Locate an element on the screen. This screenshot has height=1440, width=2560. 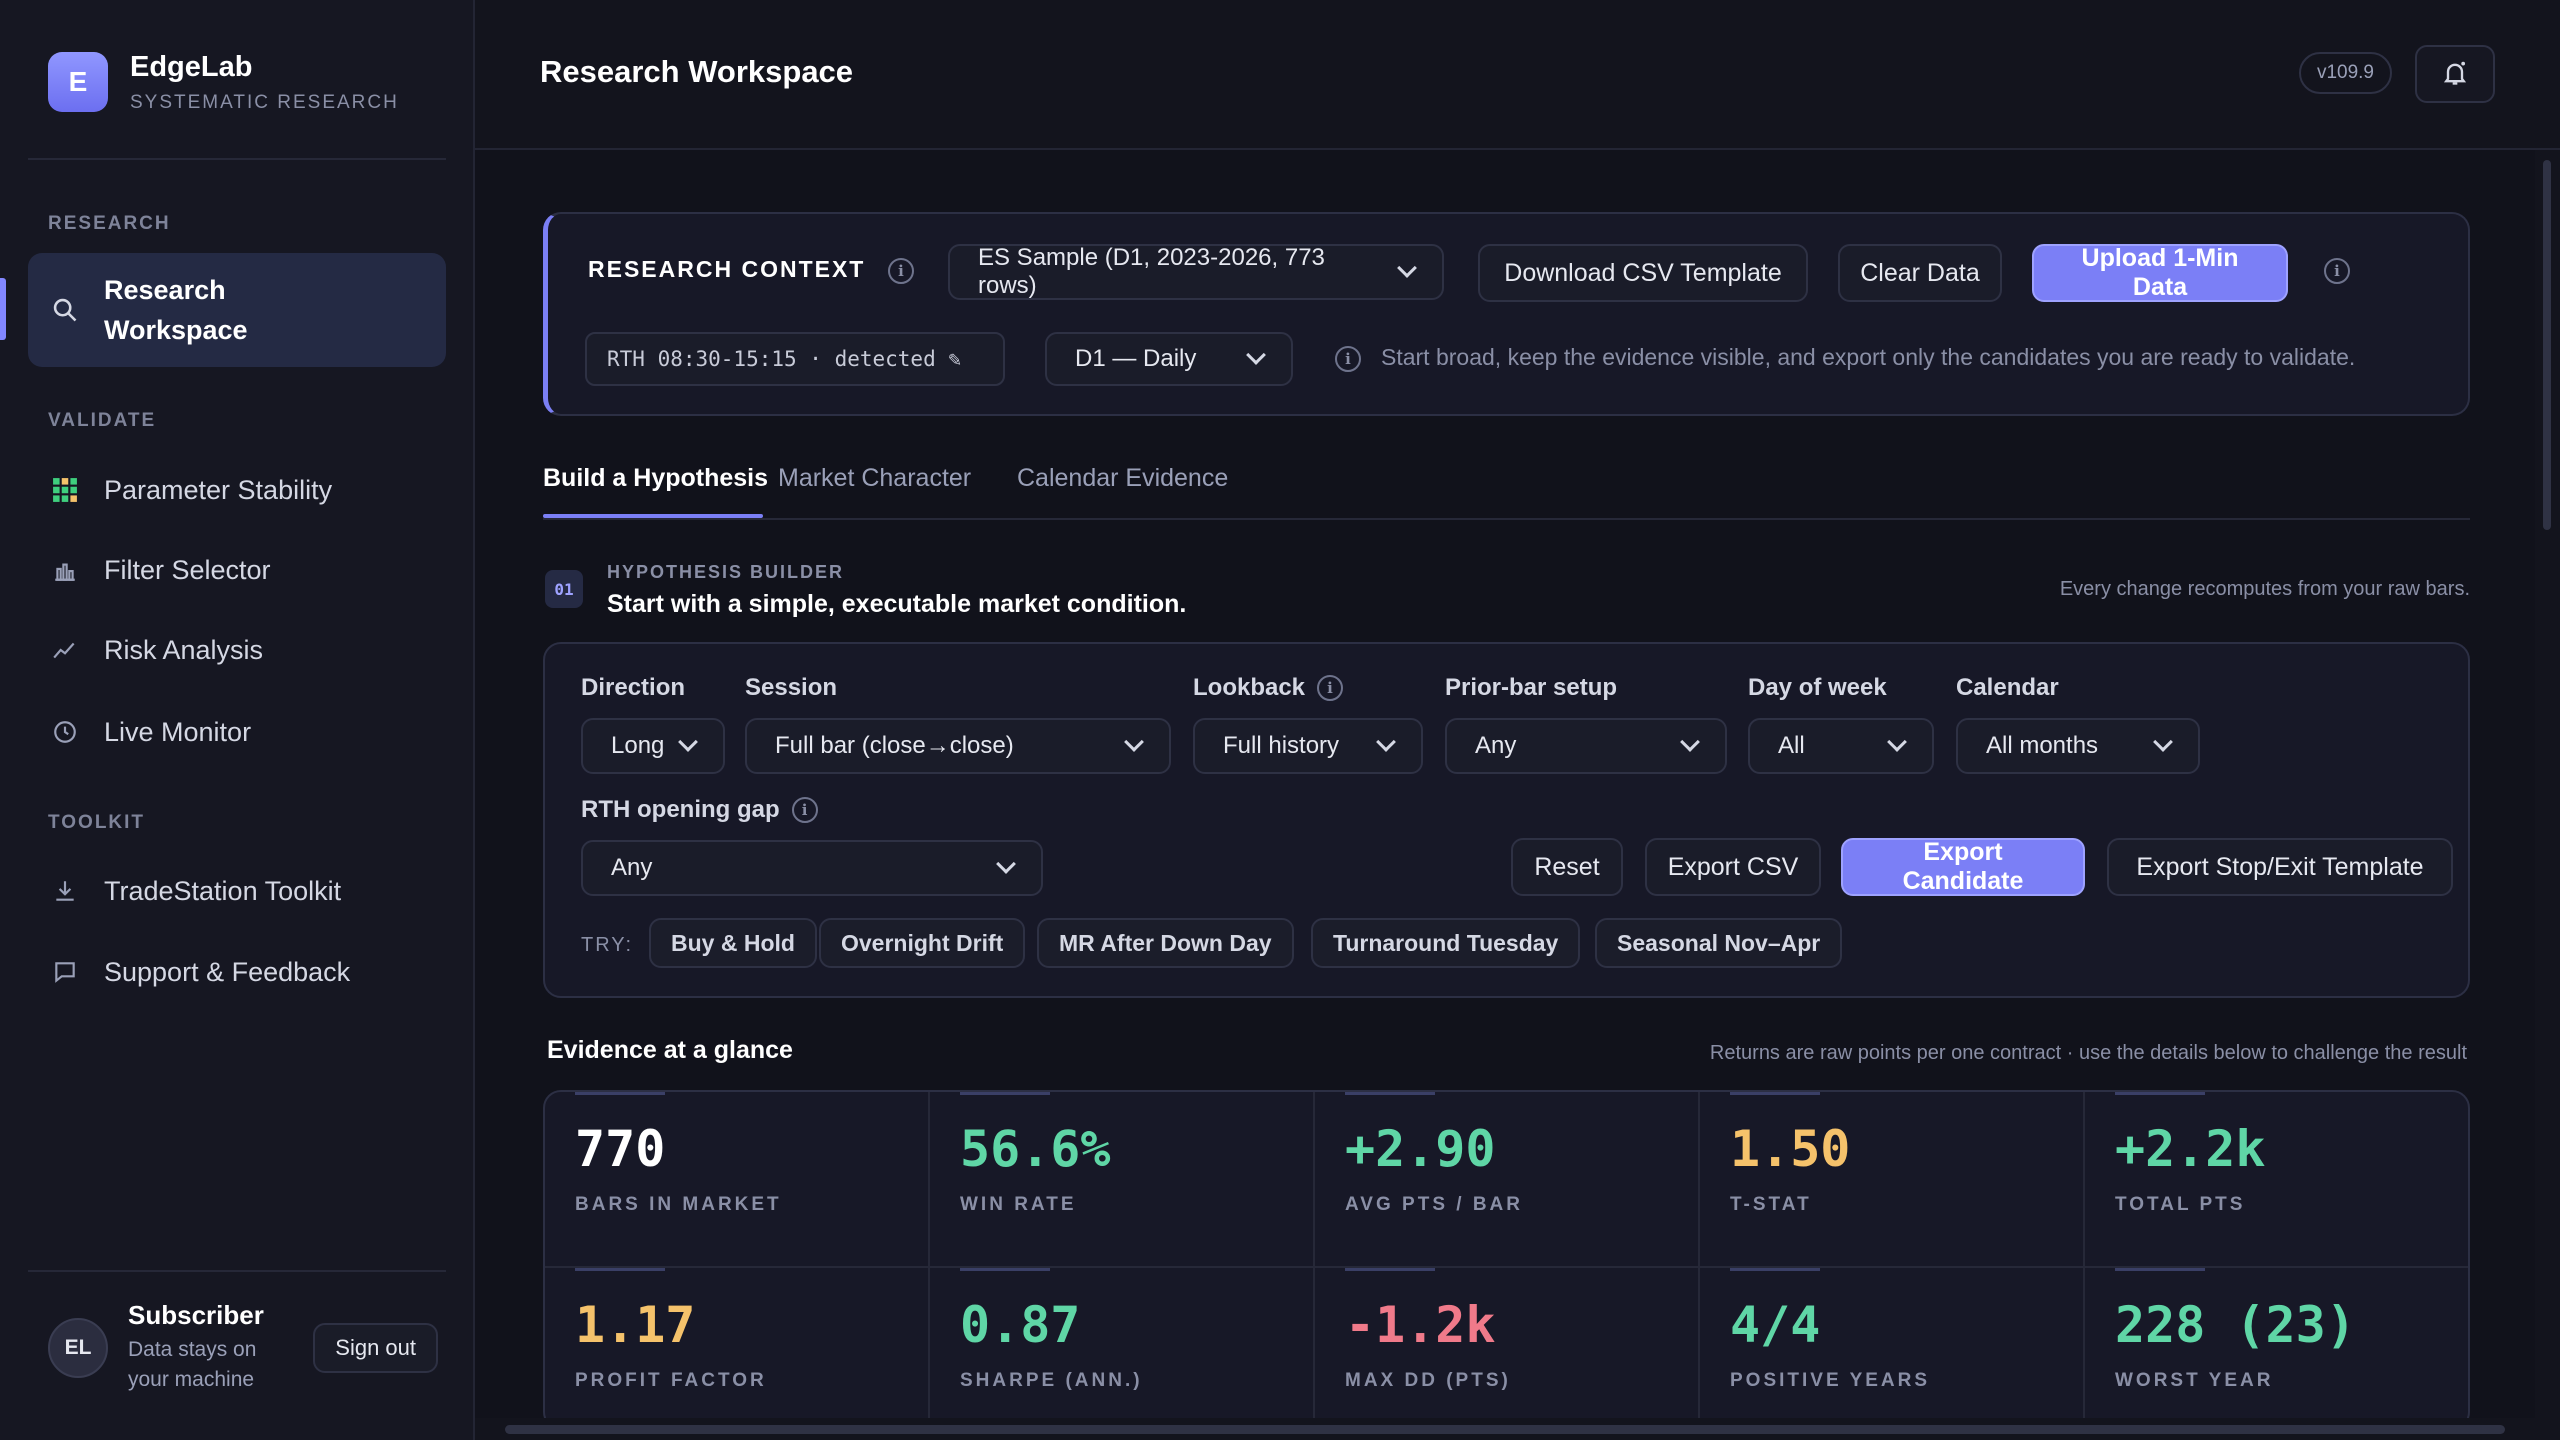
stat-value: 1.50 is located at coordinates (1790, 1149).